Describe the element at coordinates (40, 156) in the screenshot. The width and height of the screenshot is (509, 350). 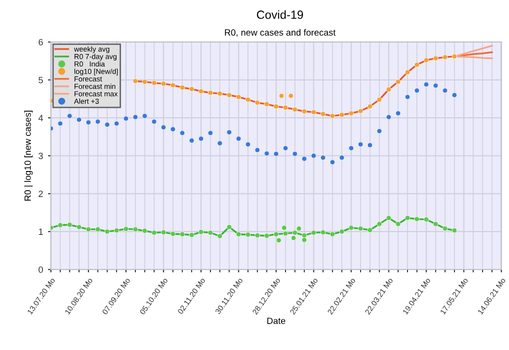
I see `y-tick-label: 3` at that location.